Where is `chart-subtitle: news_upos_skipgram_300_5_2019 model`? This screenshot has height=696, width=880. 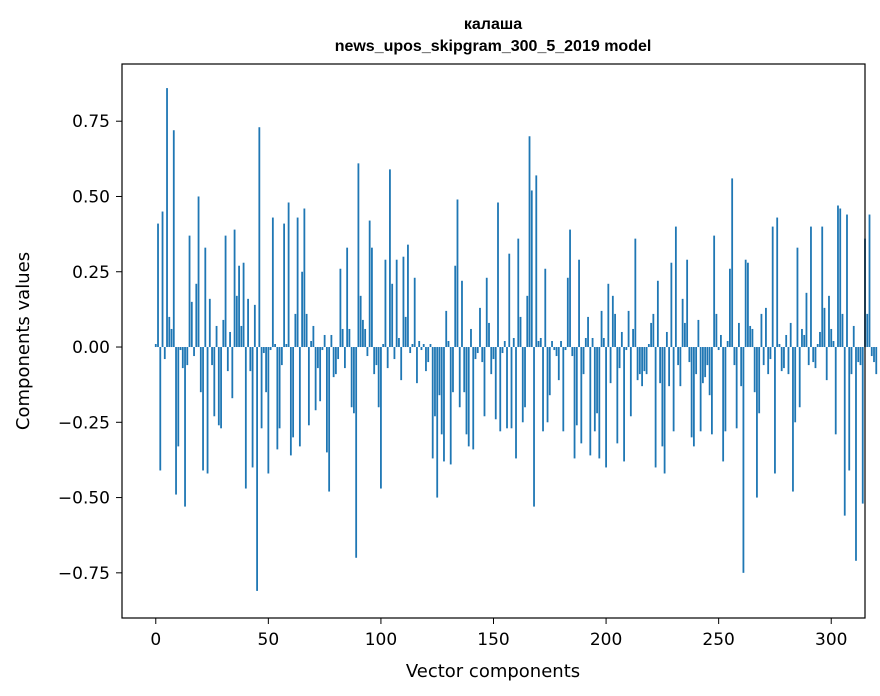
chart-subtitle: news_upos_skipgram_300_5_2019 model is located at coordinates (493, 46).